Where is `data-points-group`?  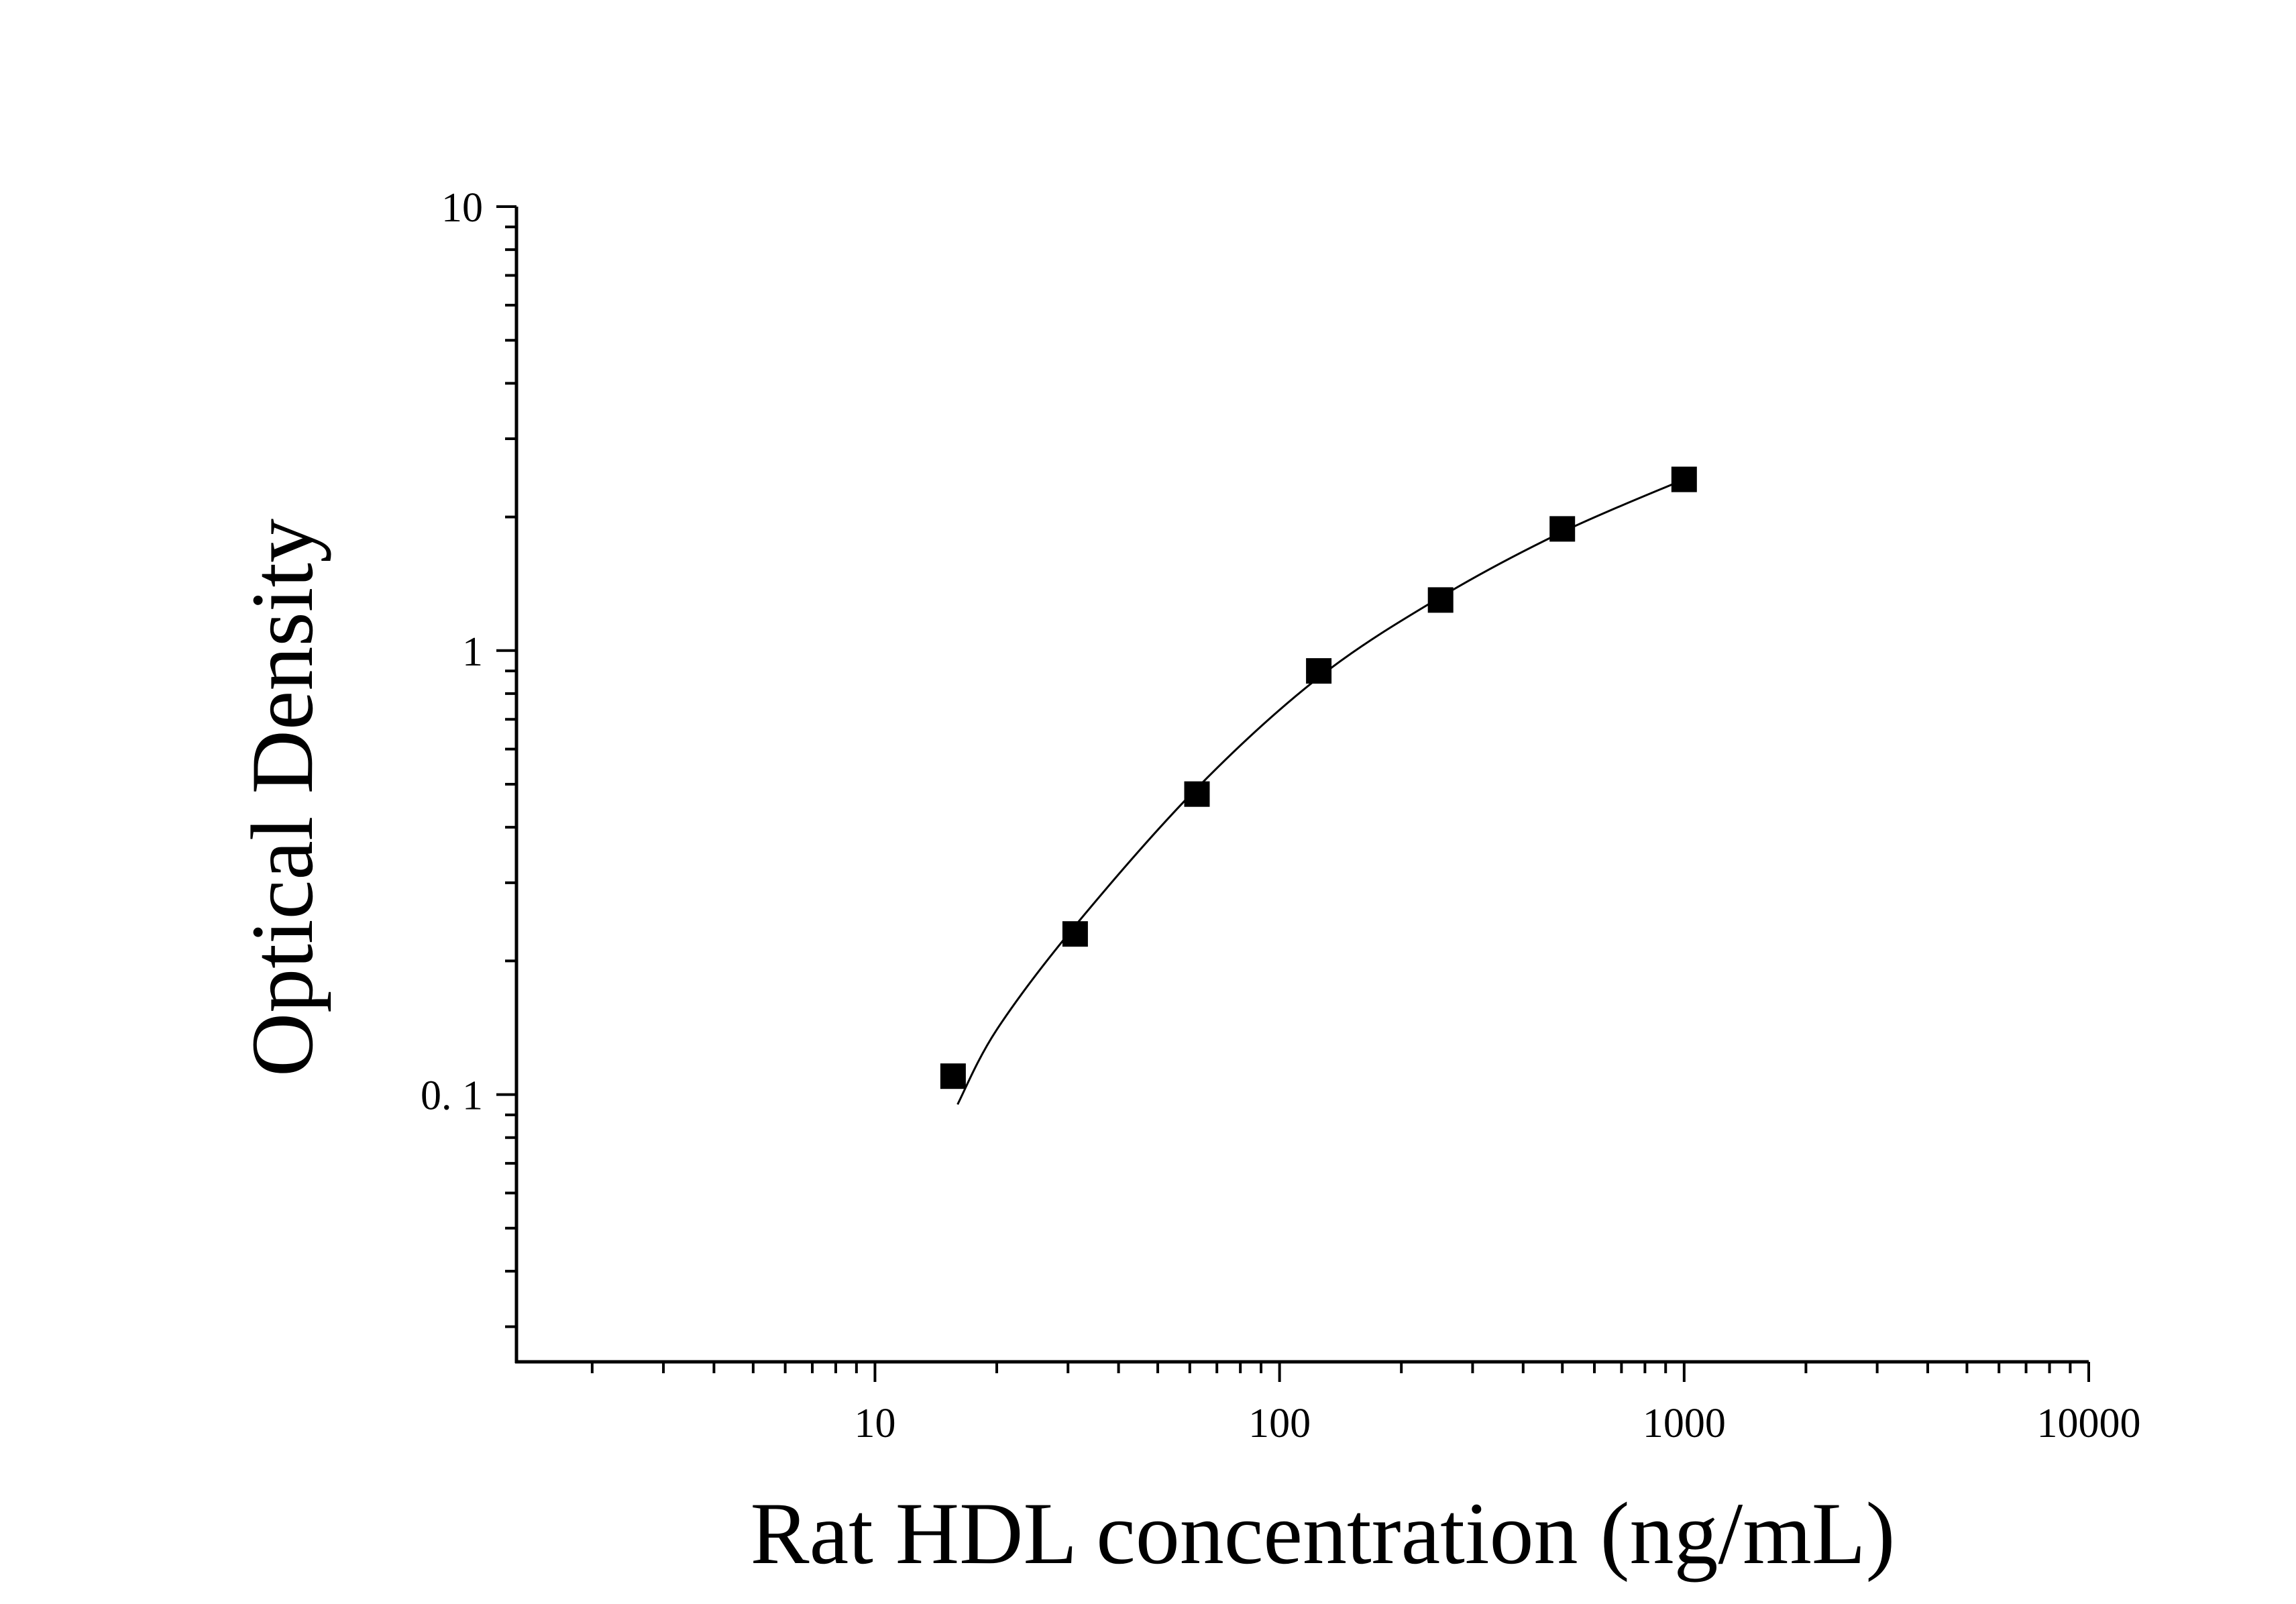
data-points-group is located at coordinates (1318, 777).